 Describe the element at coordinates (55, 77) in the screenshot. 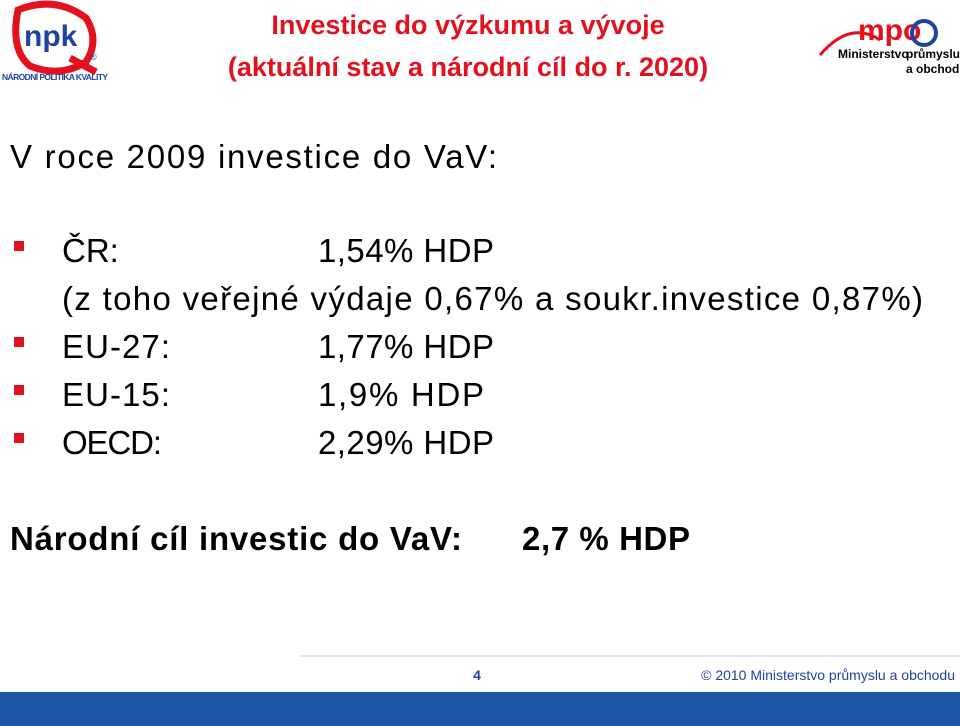

I see `logo-caption: NÁRODNÍ POLITIKA KVALITY` at that location.